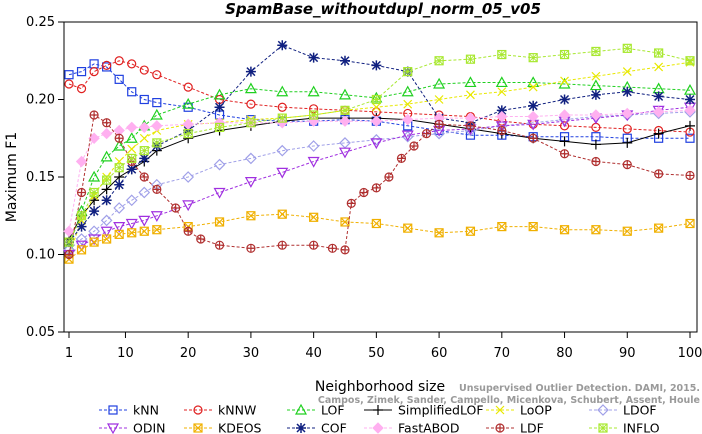 The image size is (702, 434). I want to click on series-kdeos, so click(379, 236).